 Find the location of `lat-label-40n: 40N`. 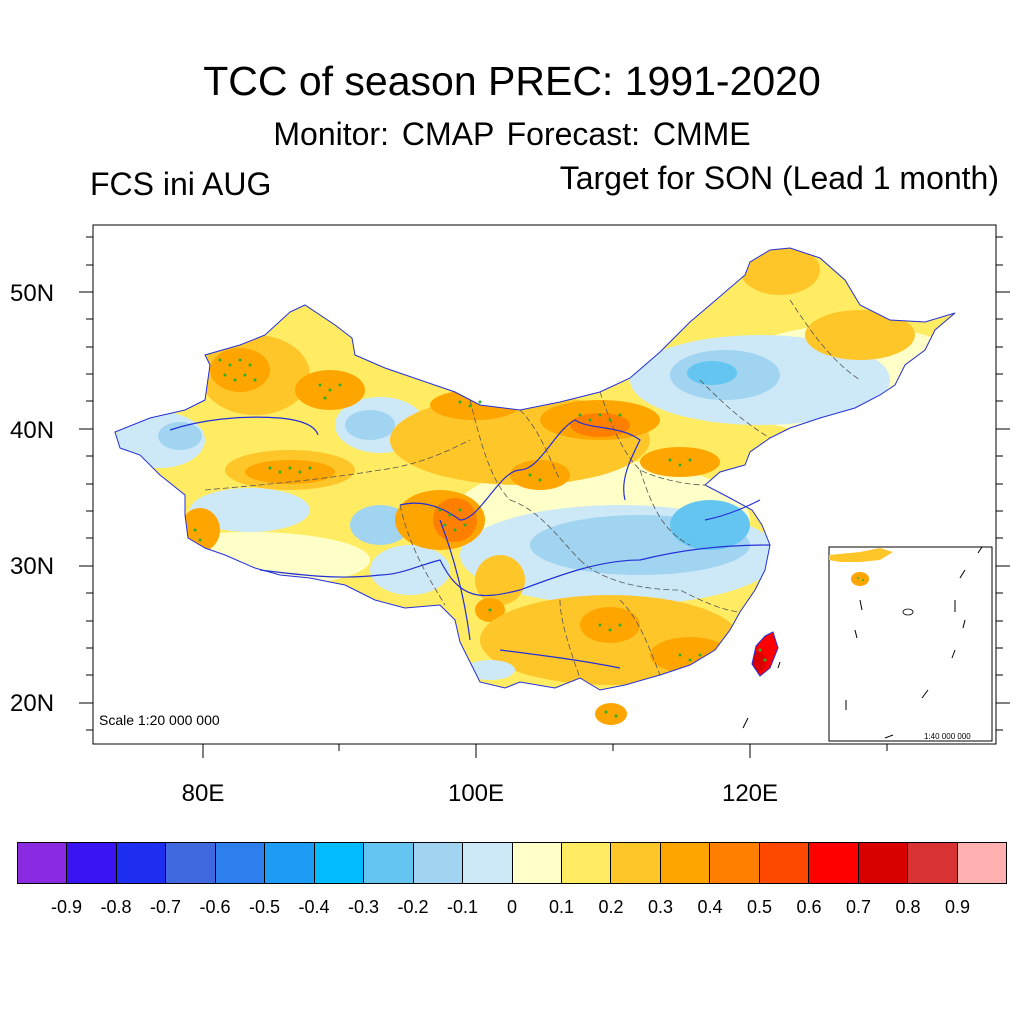

lat-label-40n: 40N is located at coordinates (32, 430).